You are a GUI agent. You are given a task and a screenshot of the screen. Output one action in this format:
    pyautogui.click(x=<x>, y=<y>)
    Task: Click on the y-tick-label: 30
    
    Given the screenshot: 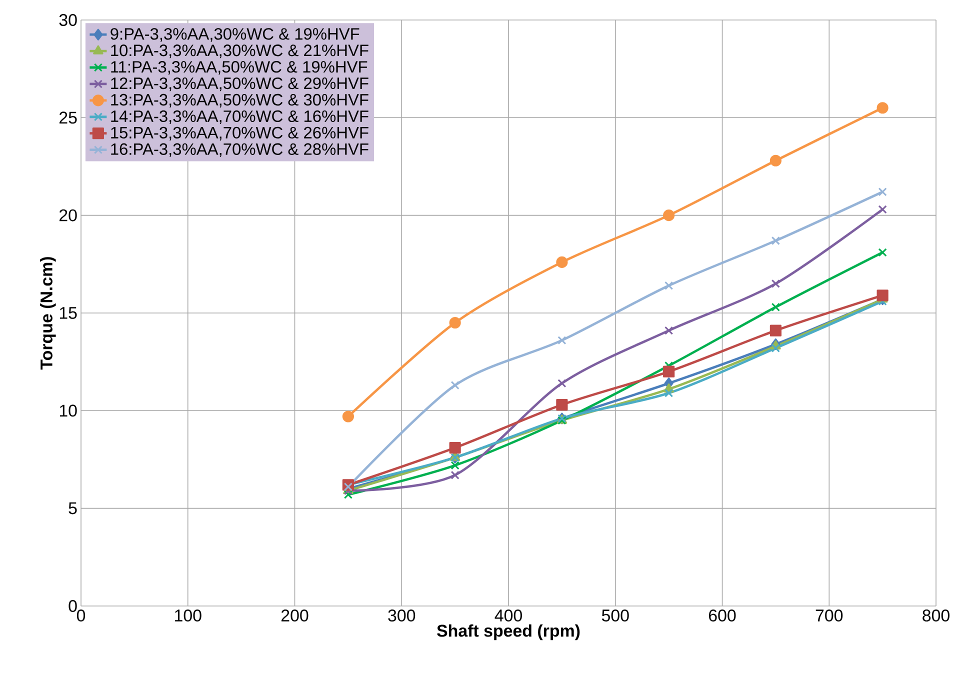 What is the action you would take?
    pyautogui.click(x=68, y=20)
    